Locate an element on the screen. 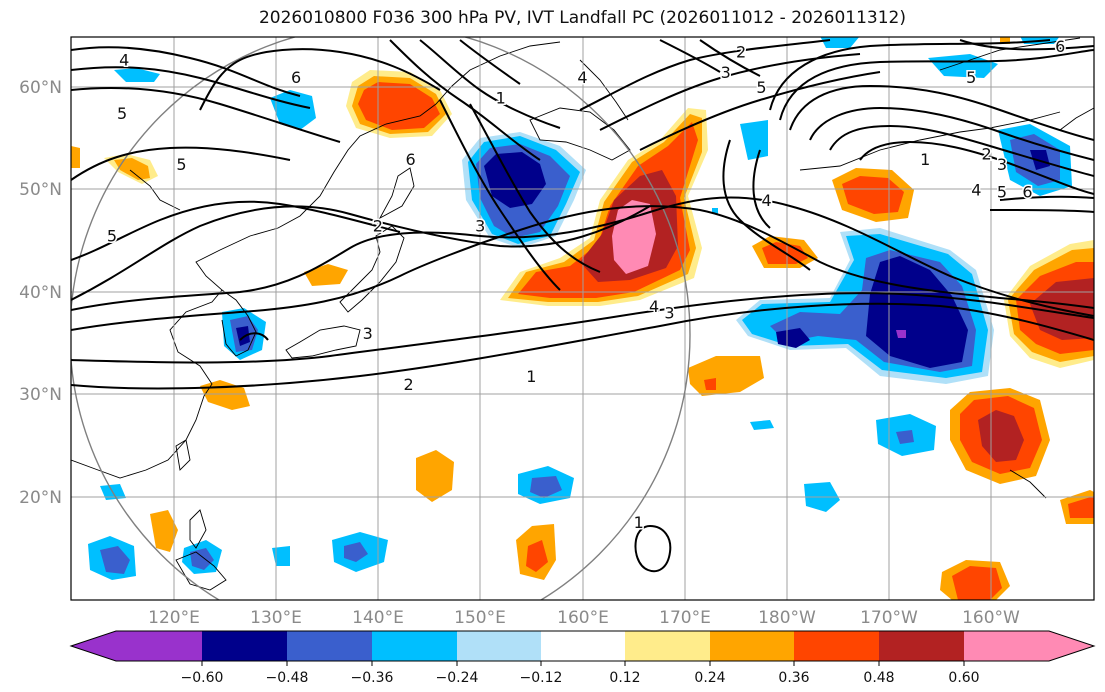 Image resolution: width=1105 pixels, height=692 pixels. colorbar-tick-label: −0.24 is located at coordinates (457, 678).